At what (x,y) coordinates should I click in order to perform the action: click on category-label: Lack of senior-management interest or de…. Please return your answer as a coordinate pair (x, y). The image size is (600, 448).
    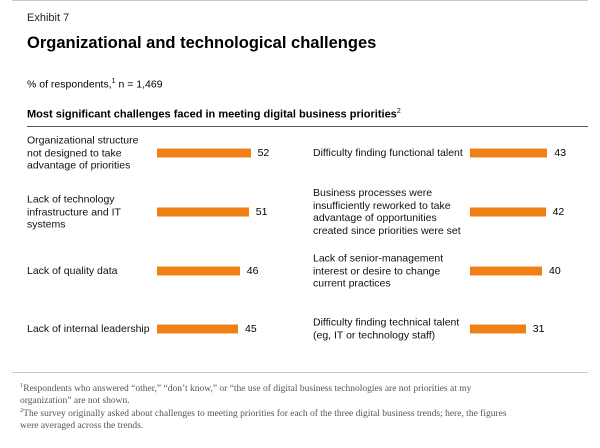
    Looking at the image, I should click on (378, 271).